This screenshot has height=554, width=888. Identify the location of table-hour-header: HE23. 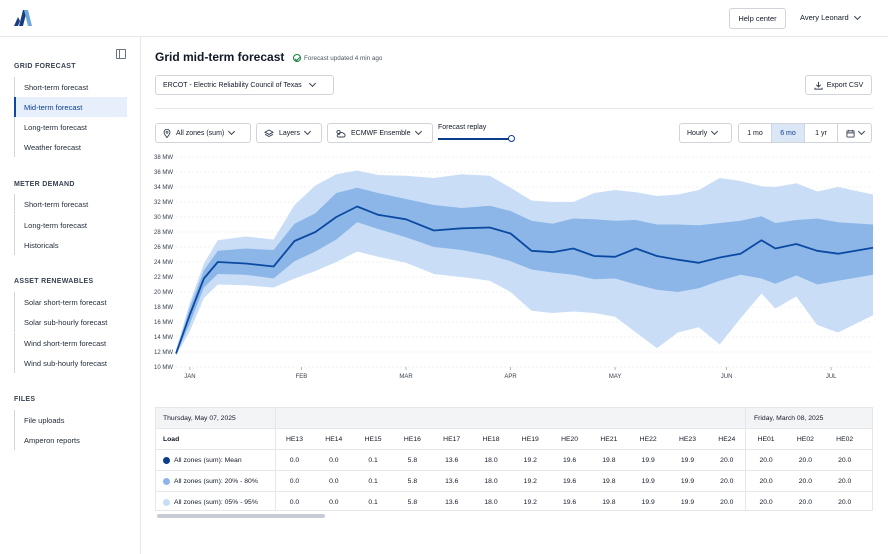
(687, 439).